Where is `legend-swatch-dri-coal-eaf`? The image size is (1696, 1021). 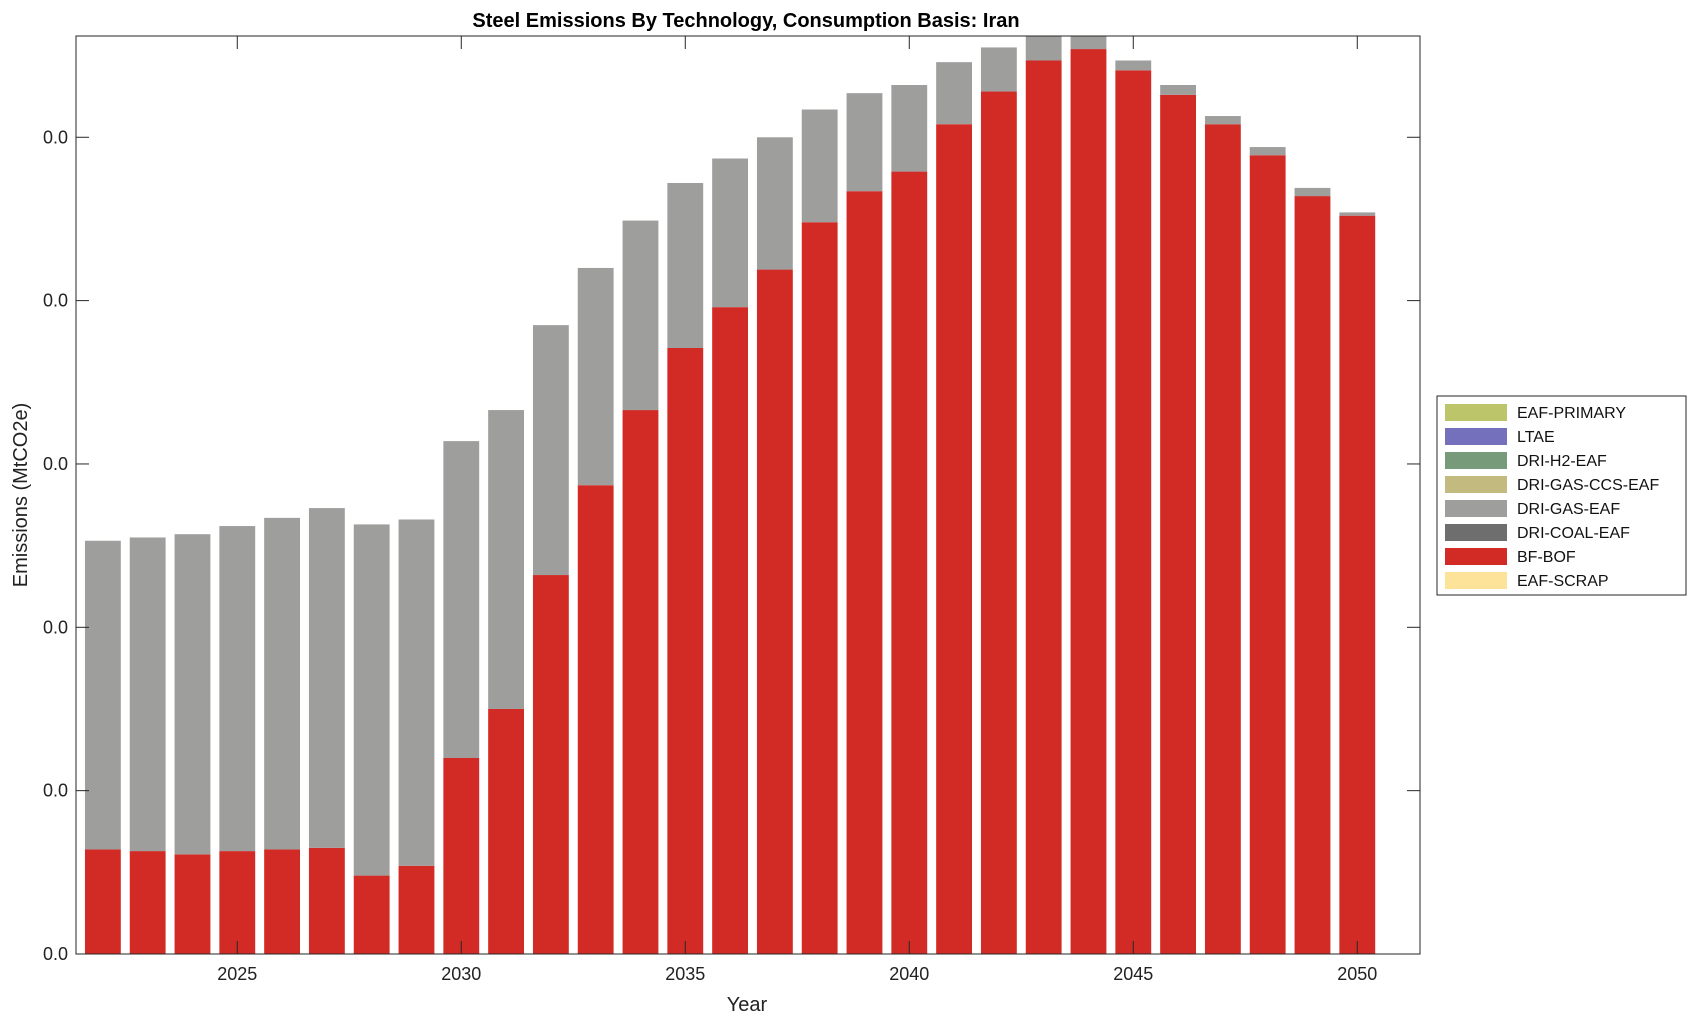
legend-swatch-dri-coal-eaf is located at coordinates (1476, 532).